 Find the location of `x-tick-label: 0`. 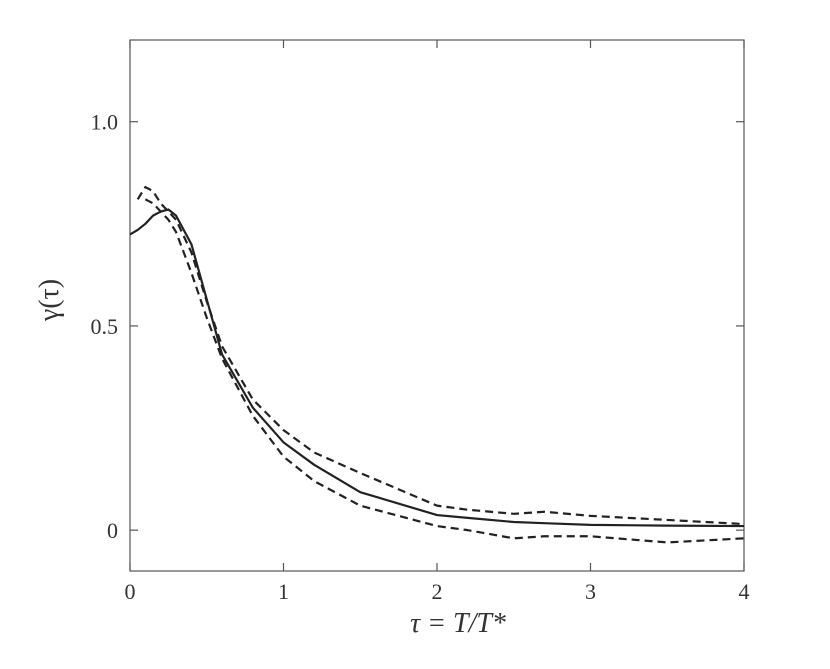

x-tick-label: 0 is located at coordinates (130, 591).